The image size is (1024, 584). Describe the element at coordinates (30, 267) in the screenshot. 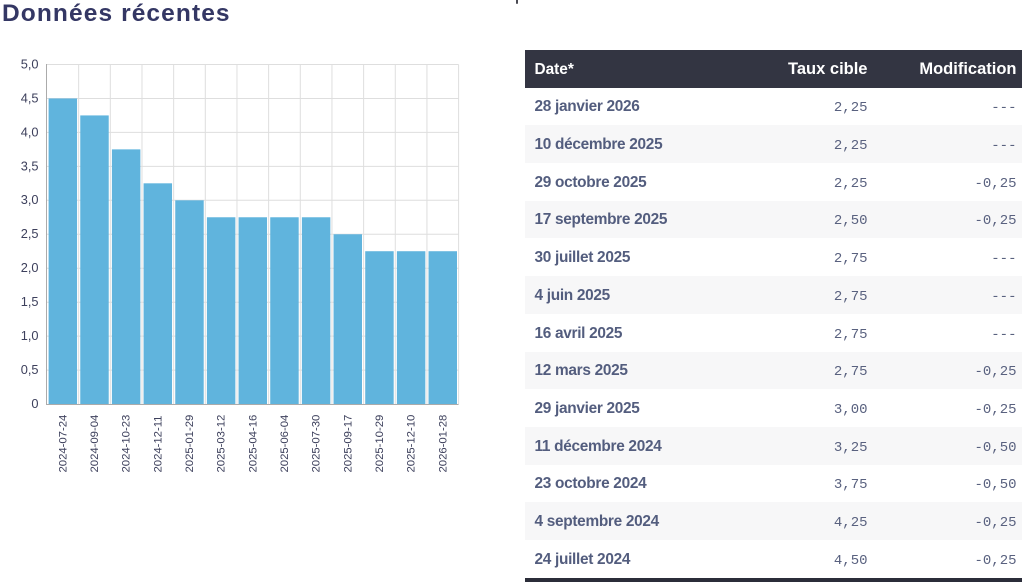

I see `svg-text: 2,0` at that location.